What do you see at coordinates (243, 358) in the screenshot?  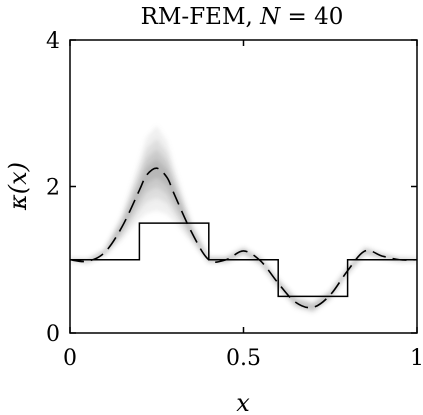 I see `x-tick-label: 0.5` at bounding box center [243, 358].